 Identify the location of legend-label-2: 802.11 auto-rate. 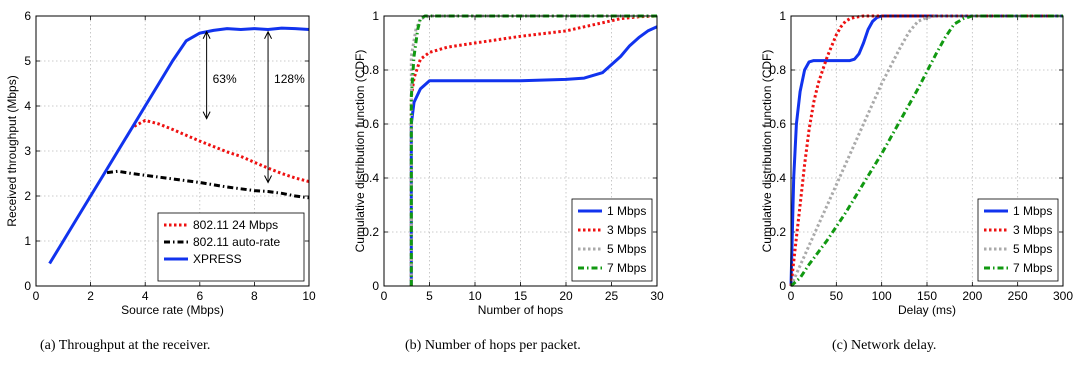
(237, 242).